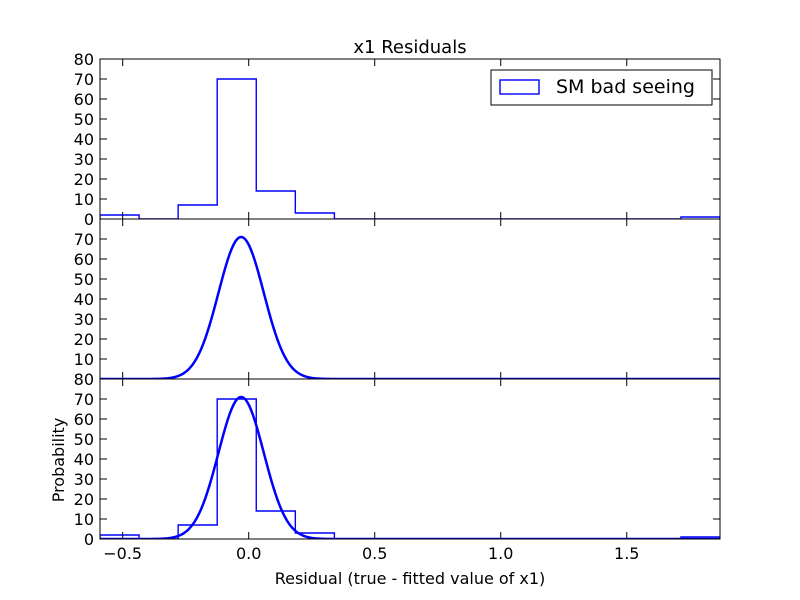  I want to click on x-tick-label: 0.5, so click(374, 553).